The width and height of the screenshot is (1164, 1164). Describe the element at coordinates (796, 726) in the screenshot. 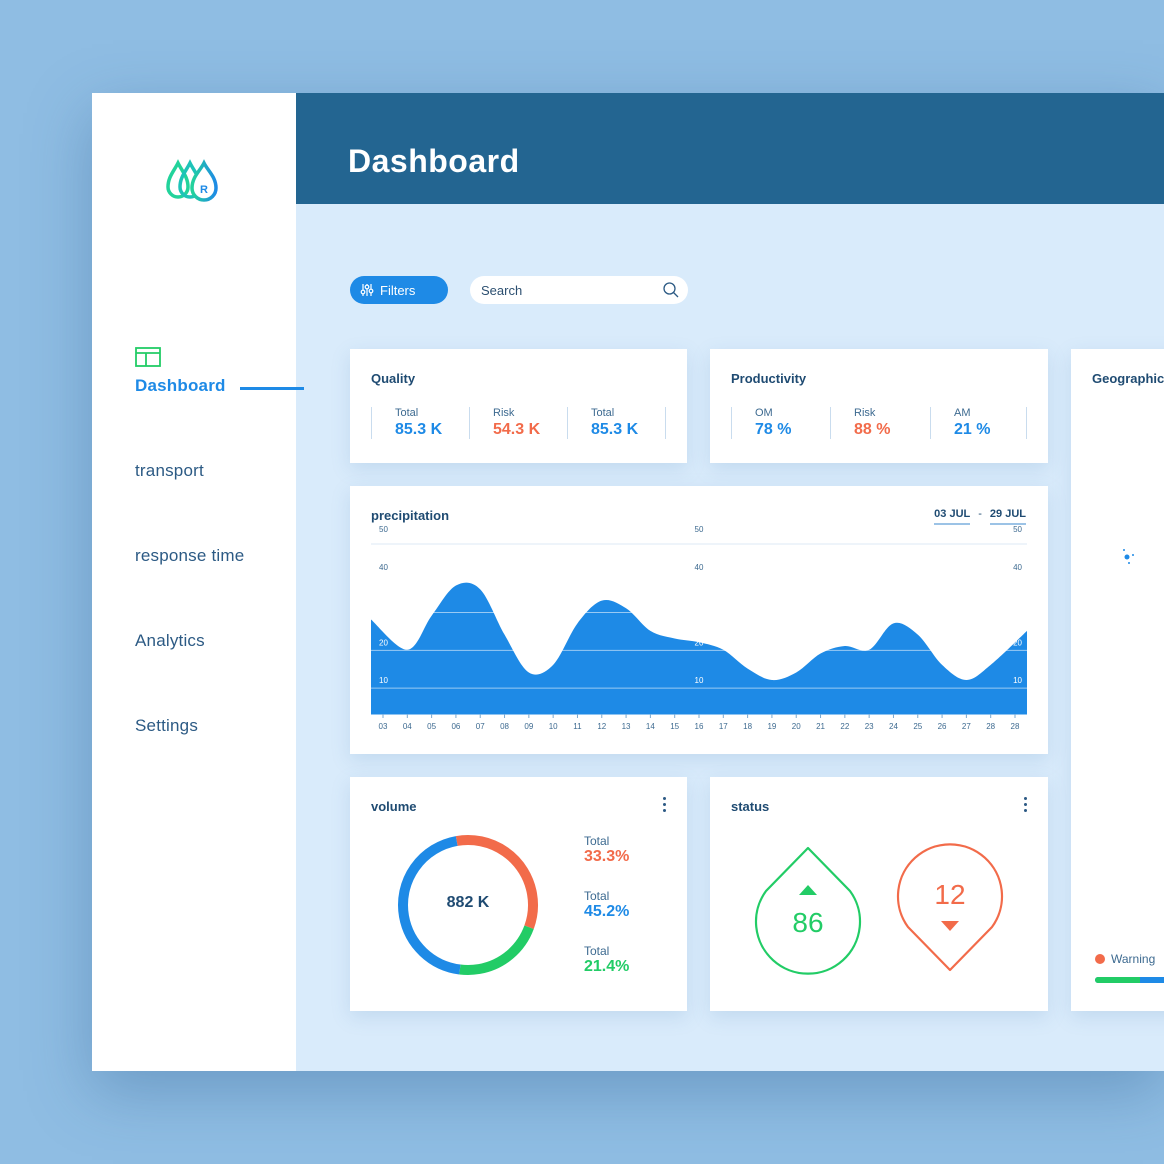

I see `x-tick-label: 20` at that location.